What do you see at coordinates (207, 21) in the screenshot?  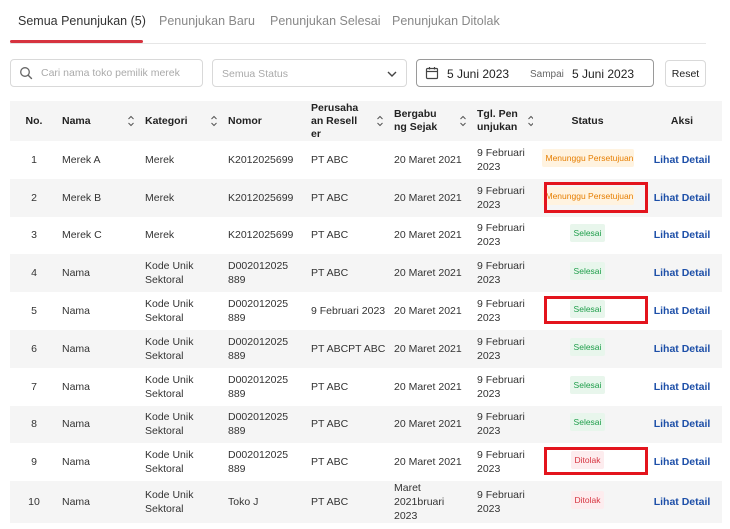 I see `tab-penunjukan-baru: Penunjukan Baru` at bounding box center [207, 21].